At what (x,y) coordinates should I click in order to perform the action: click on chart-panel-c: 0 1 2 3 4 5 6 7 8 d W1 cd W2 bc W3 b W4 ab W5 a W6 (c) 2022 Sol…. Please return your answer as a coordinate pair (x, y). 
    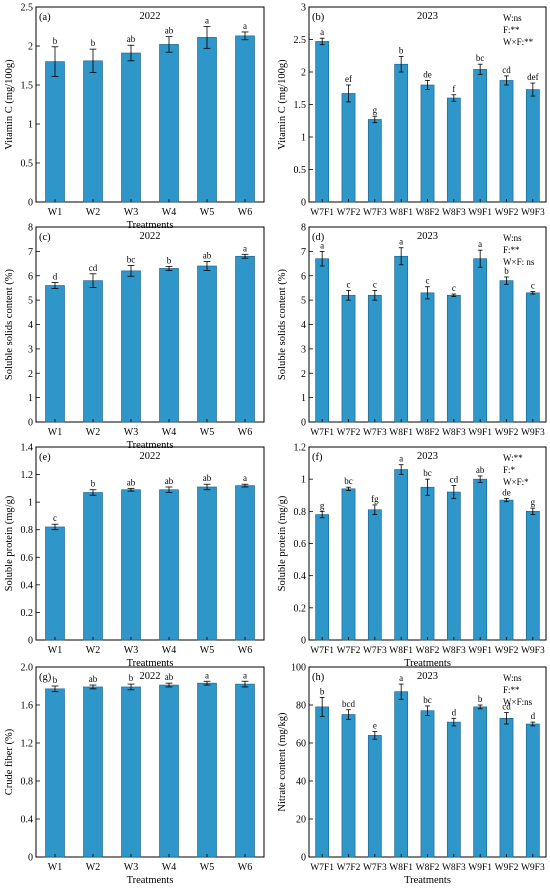
    Looking at the image, I should click on (134, 337).